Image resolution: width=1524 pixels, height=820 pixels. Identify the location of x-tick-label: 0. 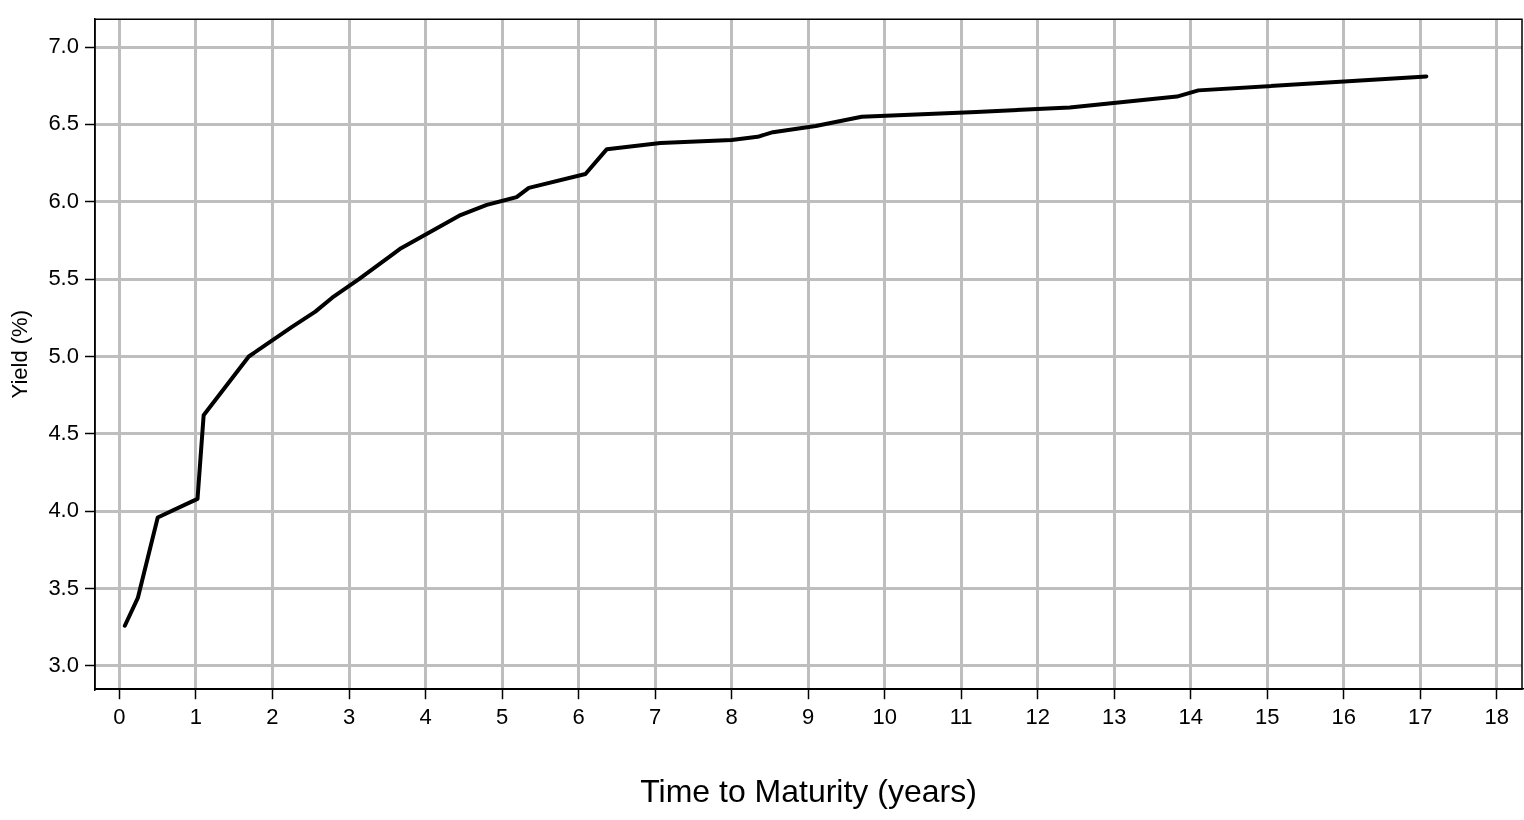
(119, 717).